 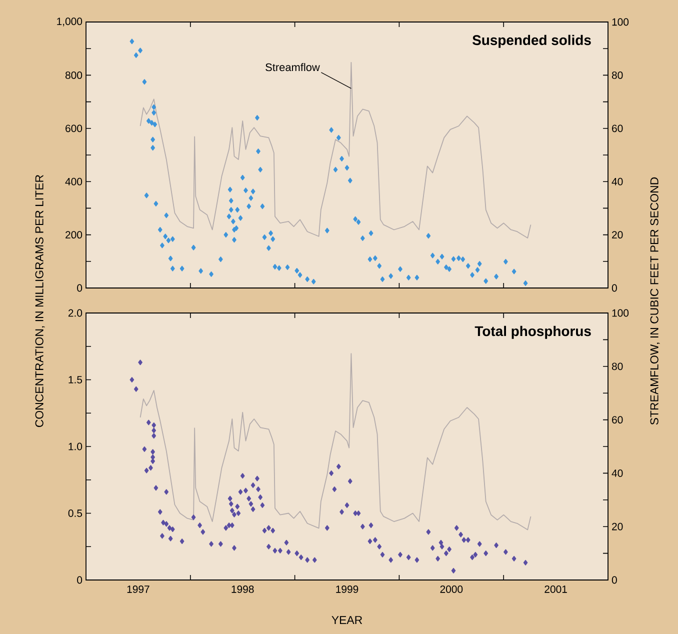 What do you see at coordinates (69, 22) in the screenshot?
I see `y-tick-label: 1,000` at bounding box center [69, 22].